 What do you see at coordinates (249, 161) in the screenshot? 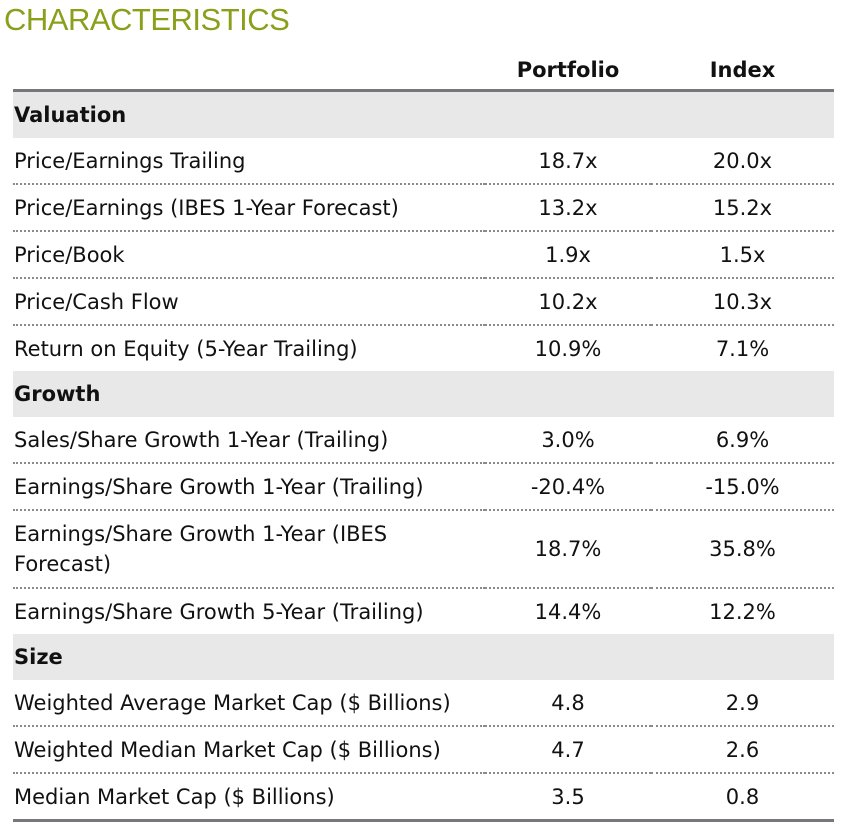
I see `row-label: Price/Earnings Trailing` at bounding box center [249, 161].